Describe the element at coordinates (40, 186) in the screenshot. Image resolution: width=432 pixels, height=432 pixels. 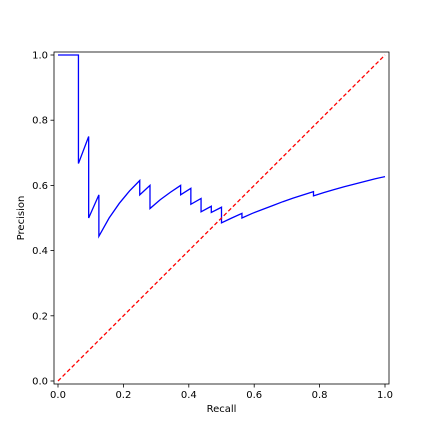
I see `y-tick-label: 0.6` at that location.